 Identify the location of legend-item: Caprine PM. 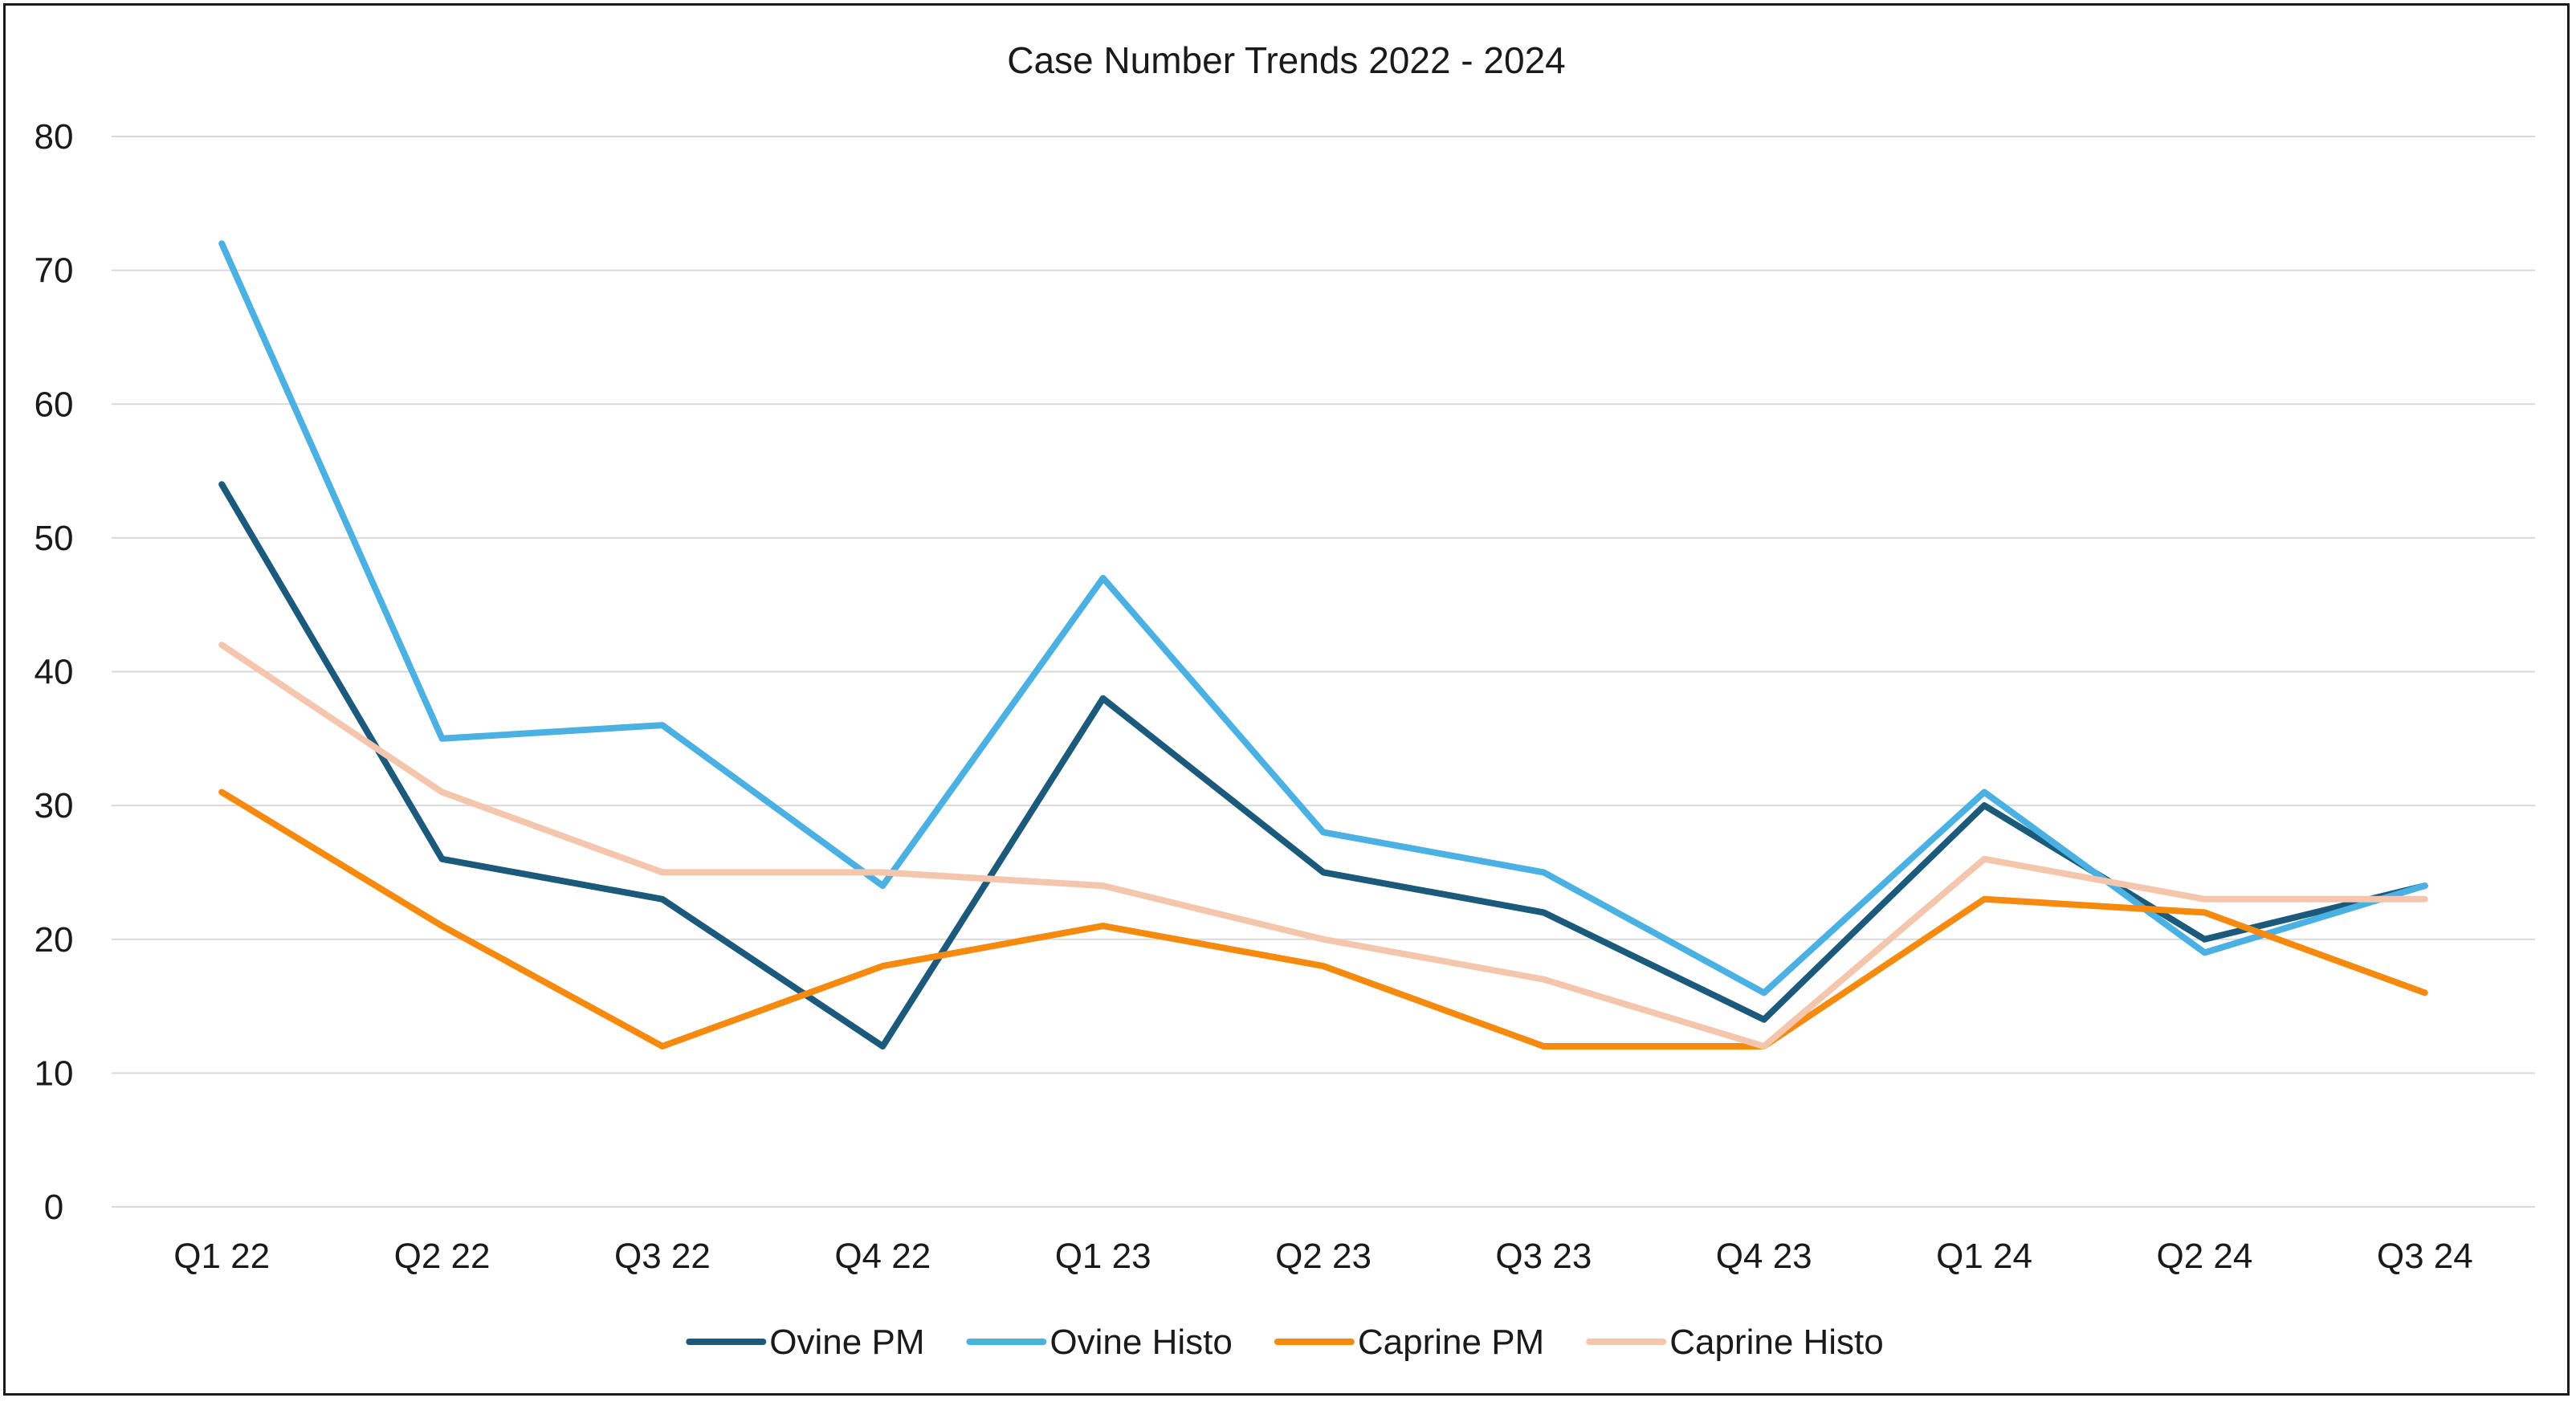
(1409, 1343).